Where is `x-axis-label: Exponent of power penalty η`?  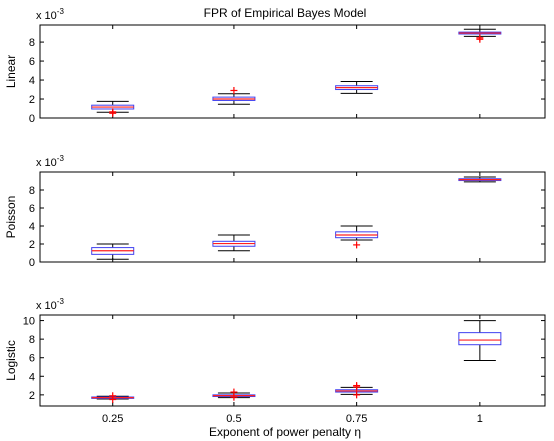
x-axis-label: Exponent of power penalty η is located at coordinates (285, 432).